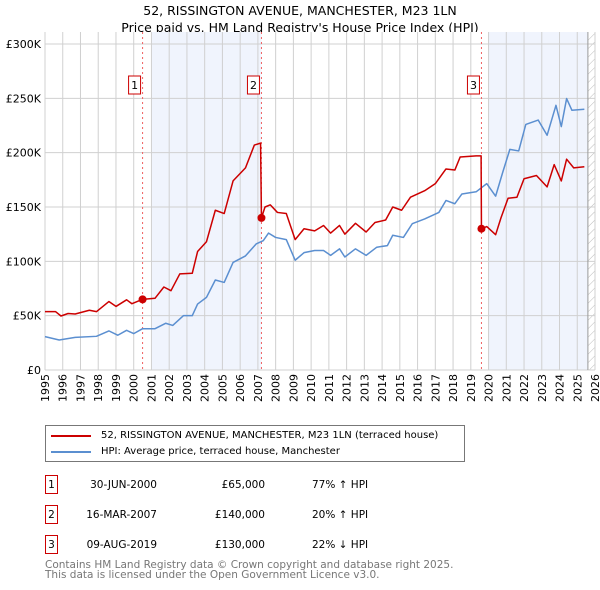  I want to click on sale-price: £130,000, so click(239, 545).